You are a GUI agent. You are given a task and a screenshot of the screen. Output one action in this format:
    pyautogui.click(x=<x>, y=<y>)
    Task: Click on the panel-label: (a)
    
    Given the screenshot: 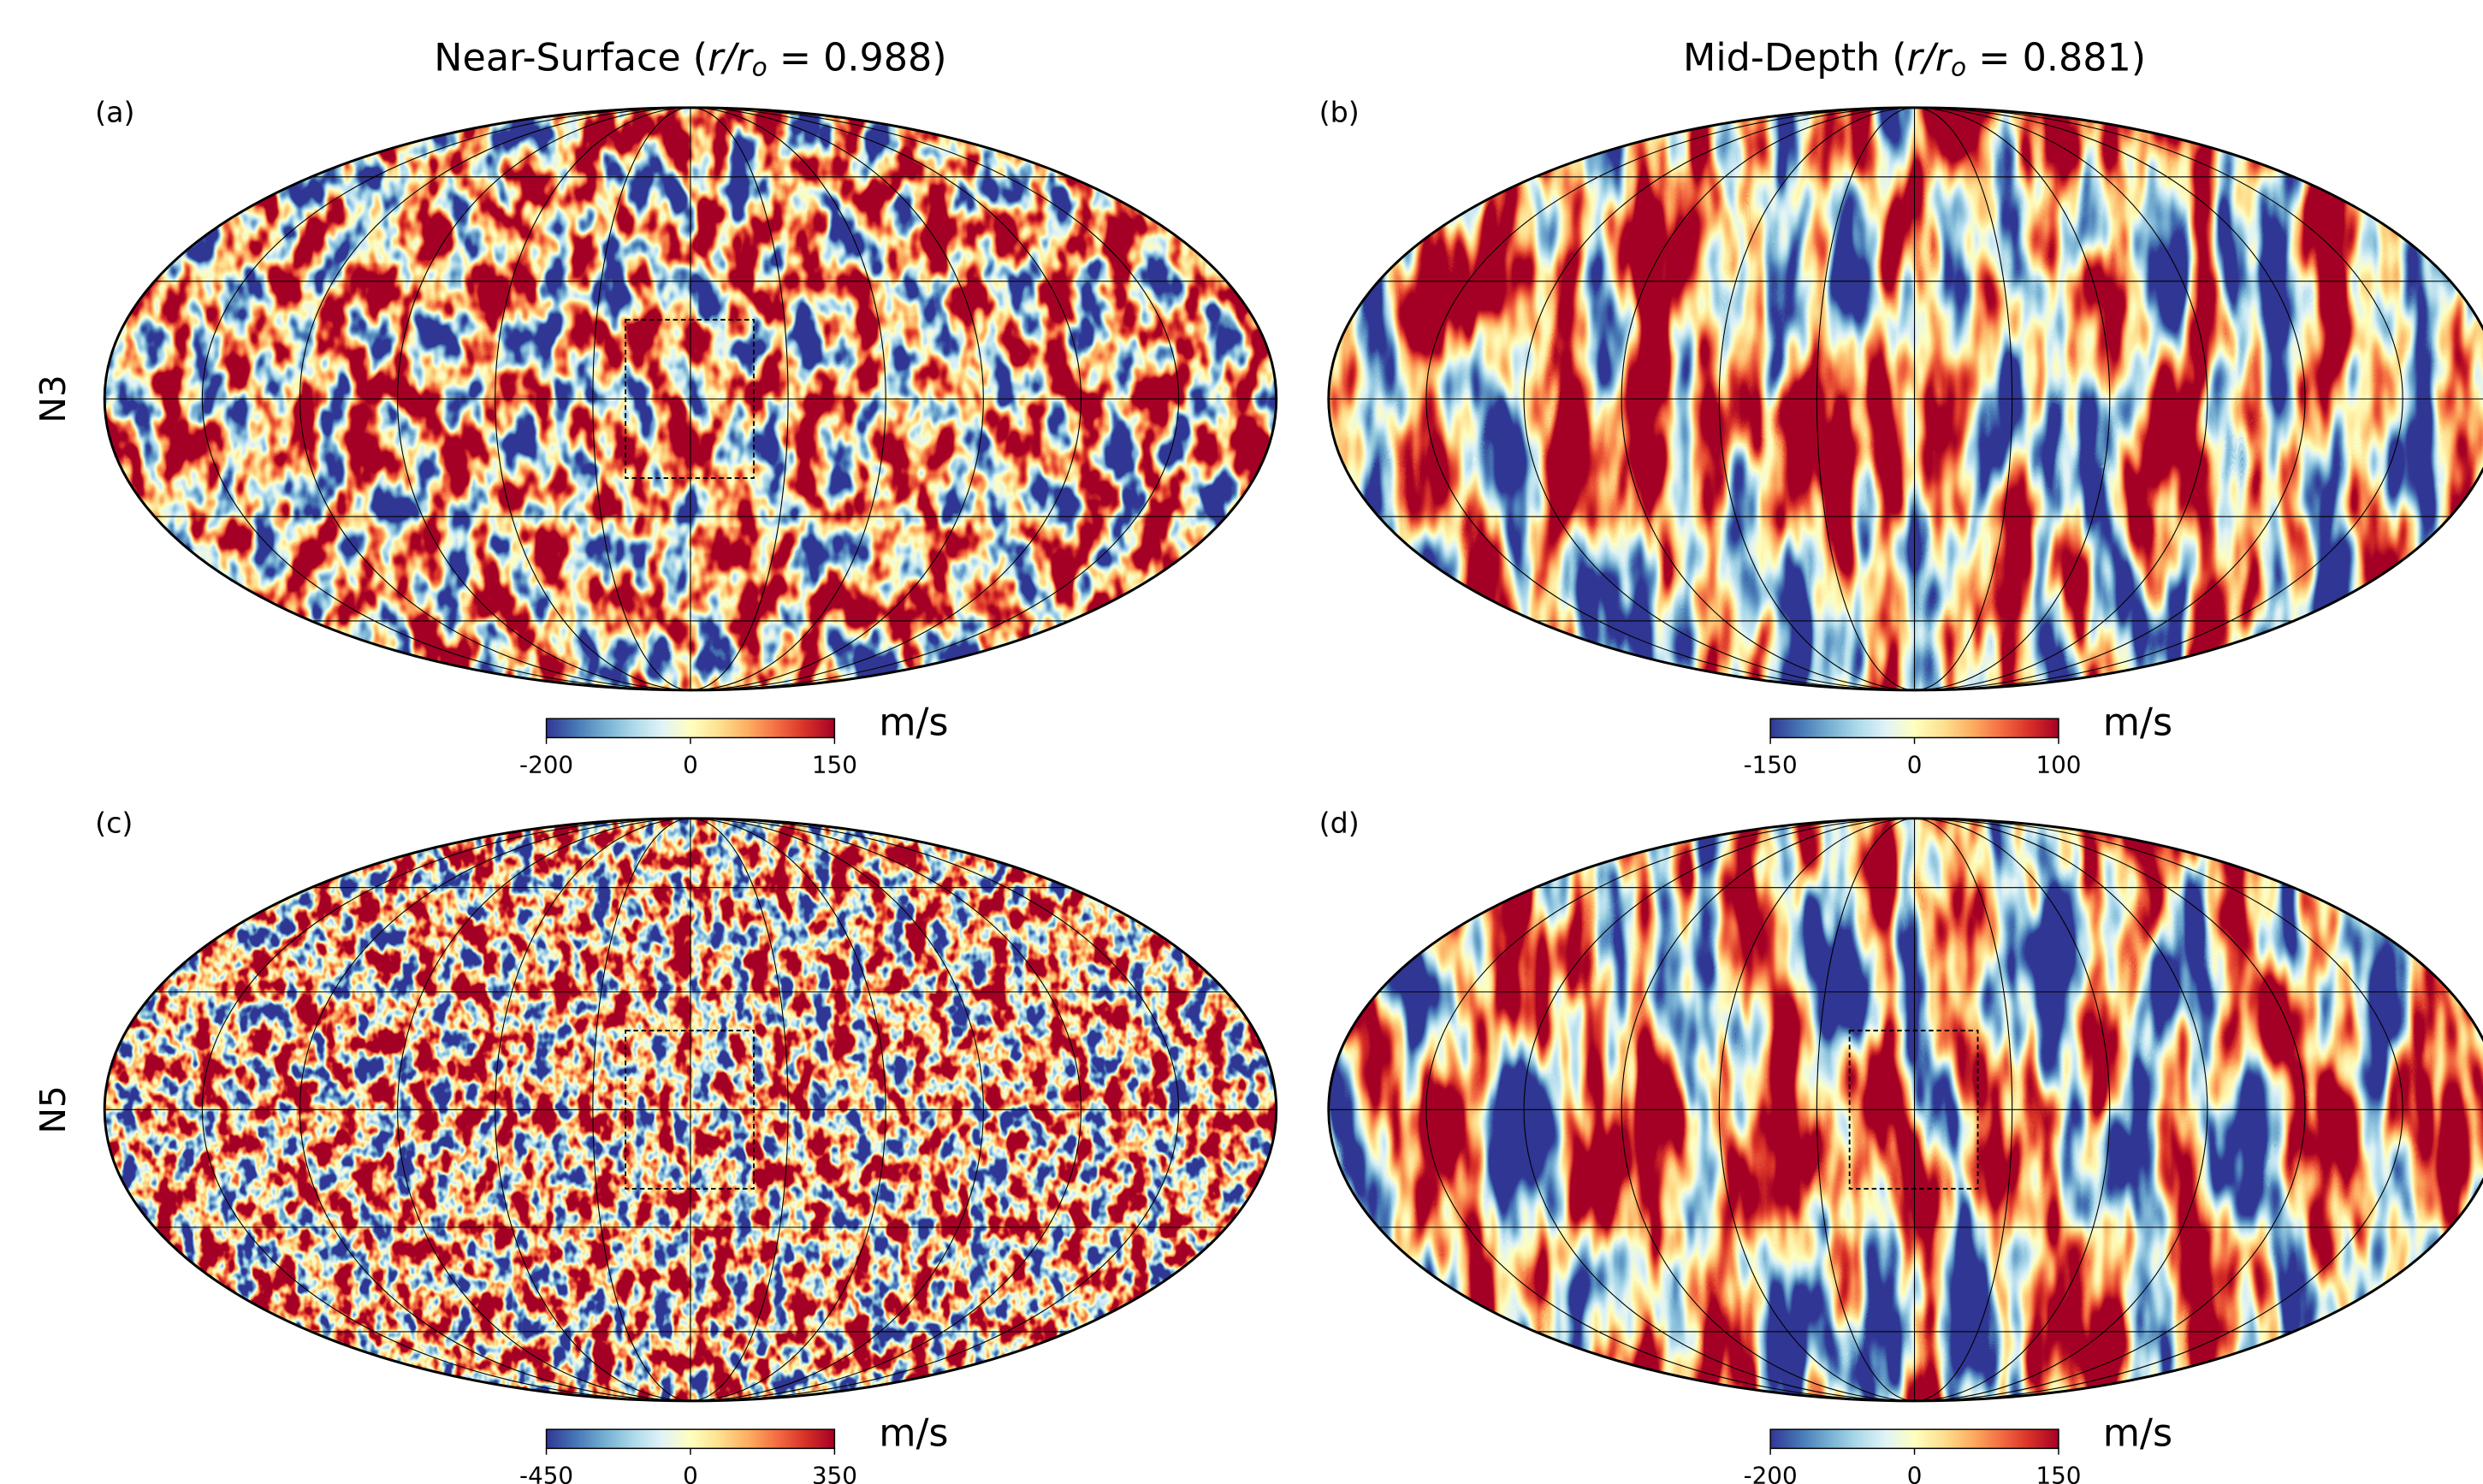 What is the action you would take?
    pyautogui.click(x=115, y=112)
    